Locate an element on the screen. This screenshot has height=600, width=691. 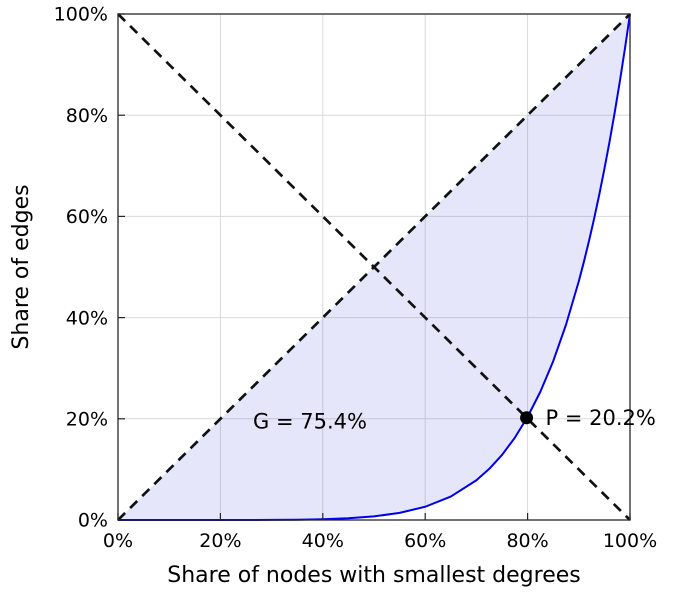
y-tick-label: 20% is located at coordinates (87, 419).